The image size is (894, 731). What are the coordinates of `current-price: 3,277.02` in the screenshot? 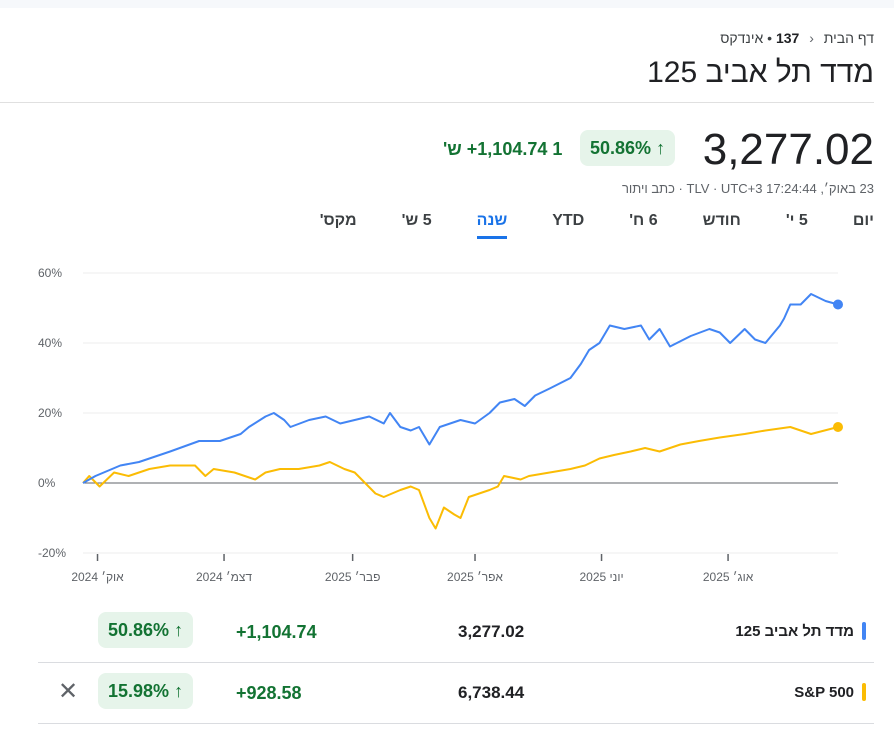 It's located at (788, 149).